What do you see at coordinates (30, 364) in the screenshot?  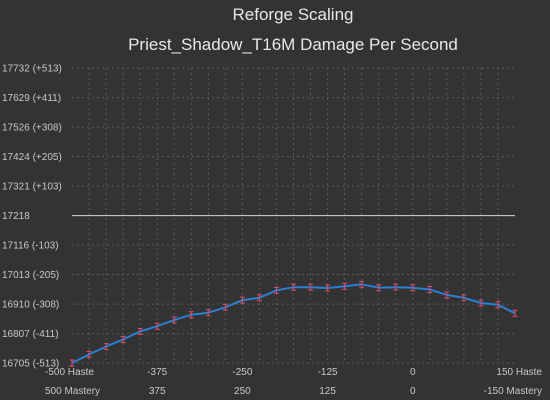 I see `y-tick-label: 16705 (-513)` at bounding box center [30, 364].